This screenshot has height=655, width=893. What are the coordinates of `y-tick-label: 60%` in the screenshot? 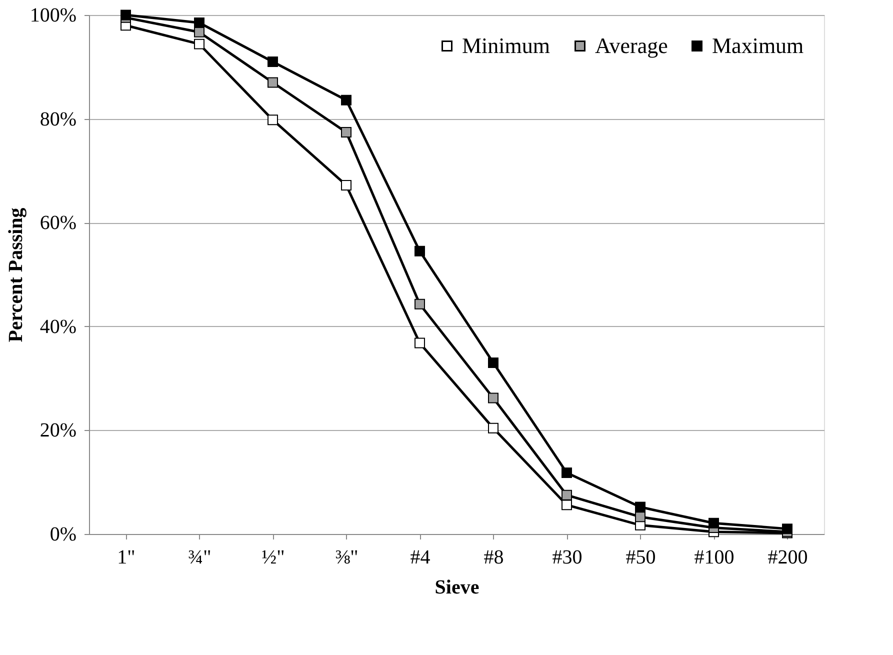 It's located at (58, 223).